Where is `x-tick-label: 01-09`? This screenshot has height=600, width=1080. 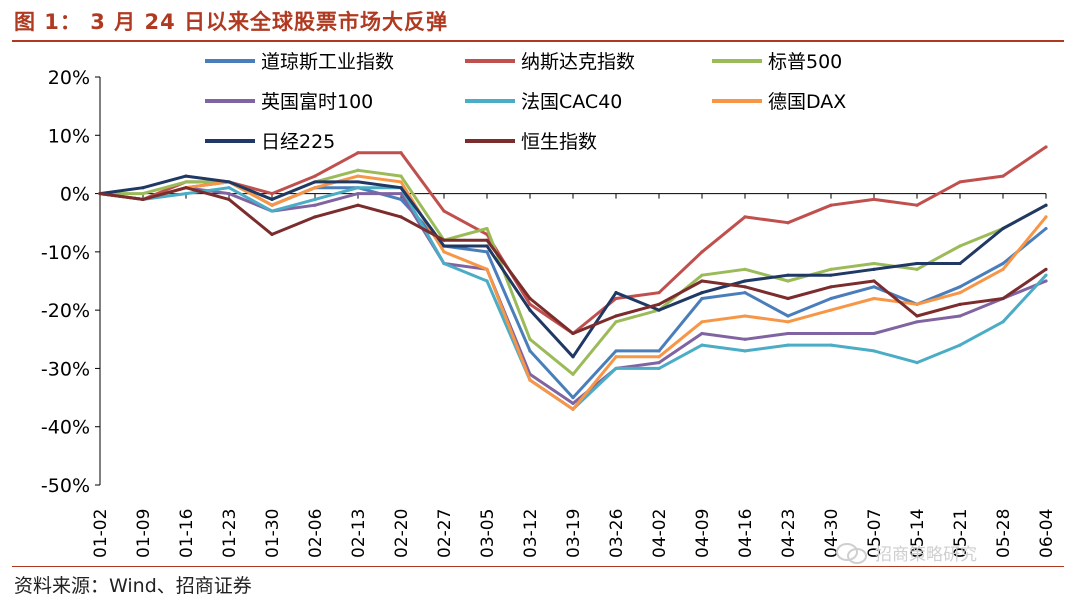 x-tick-label: 01-09 is located at coordinates (144, 533).